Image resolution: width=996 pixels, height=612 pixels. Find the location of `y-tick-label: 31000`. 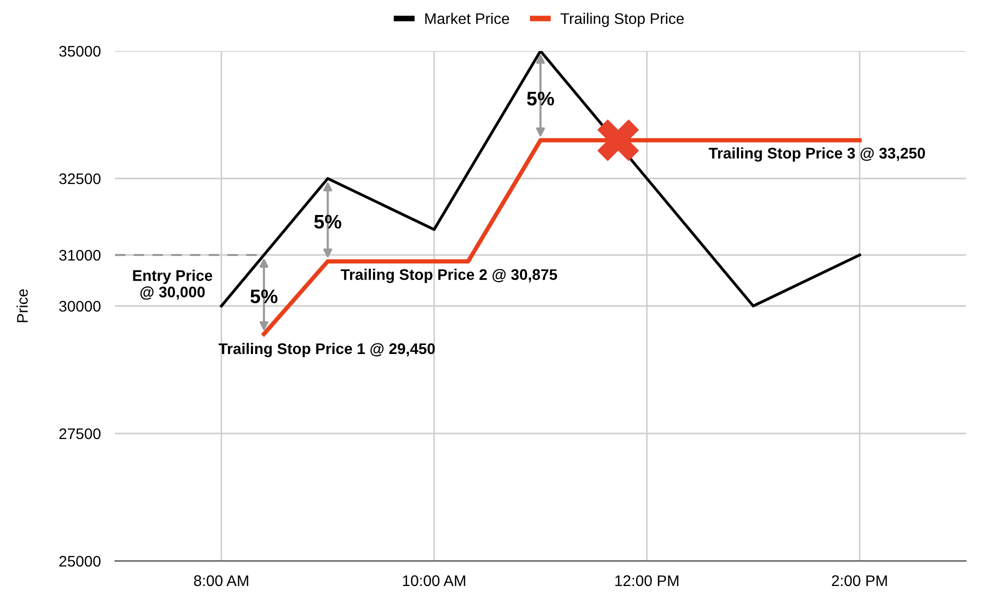

y-tick-label: 31000 is located at coordinates (80, 255).